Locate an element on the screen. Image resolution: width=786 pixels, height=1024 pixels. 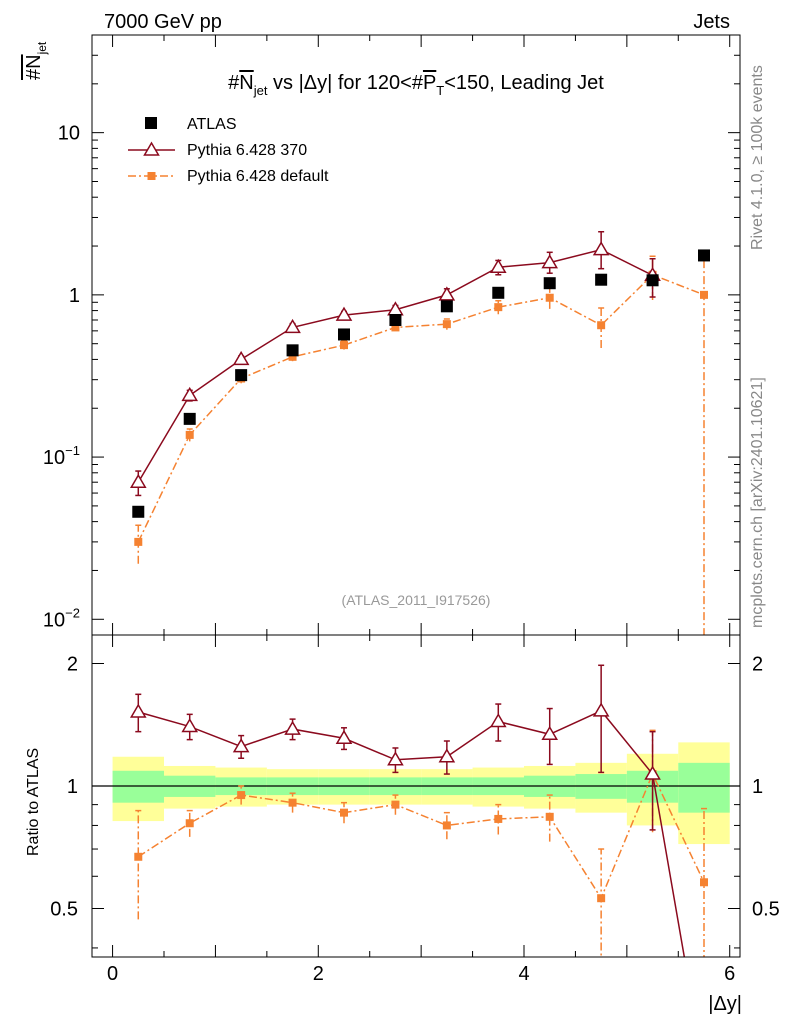
ratio-y-axis-label: Ratio to ATLAS is located at coordinates (33, 802).